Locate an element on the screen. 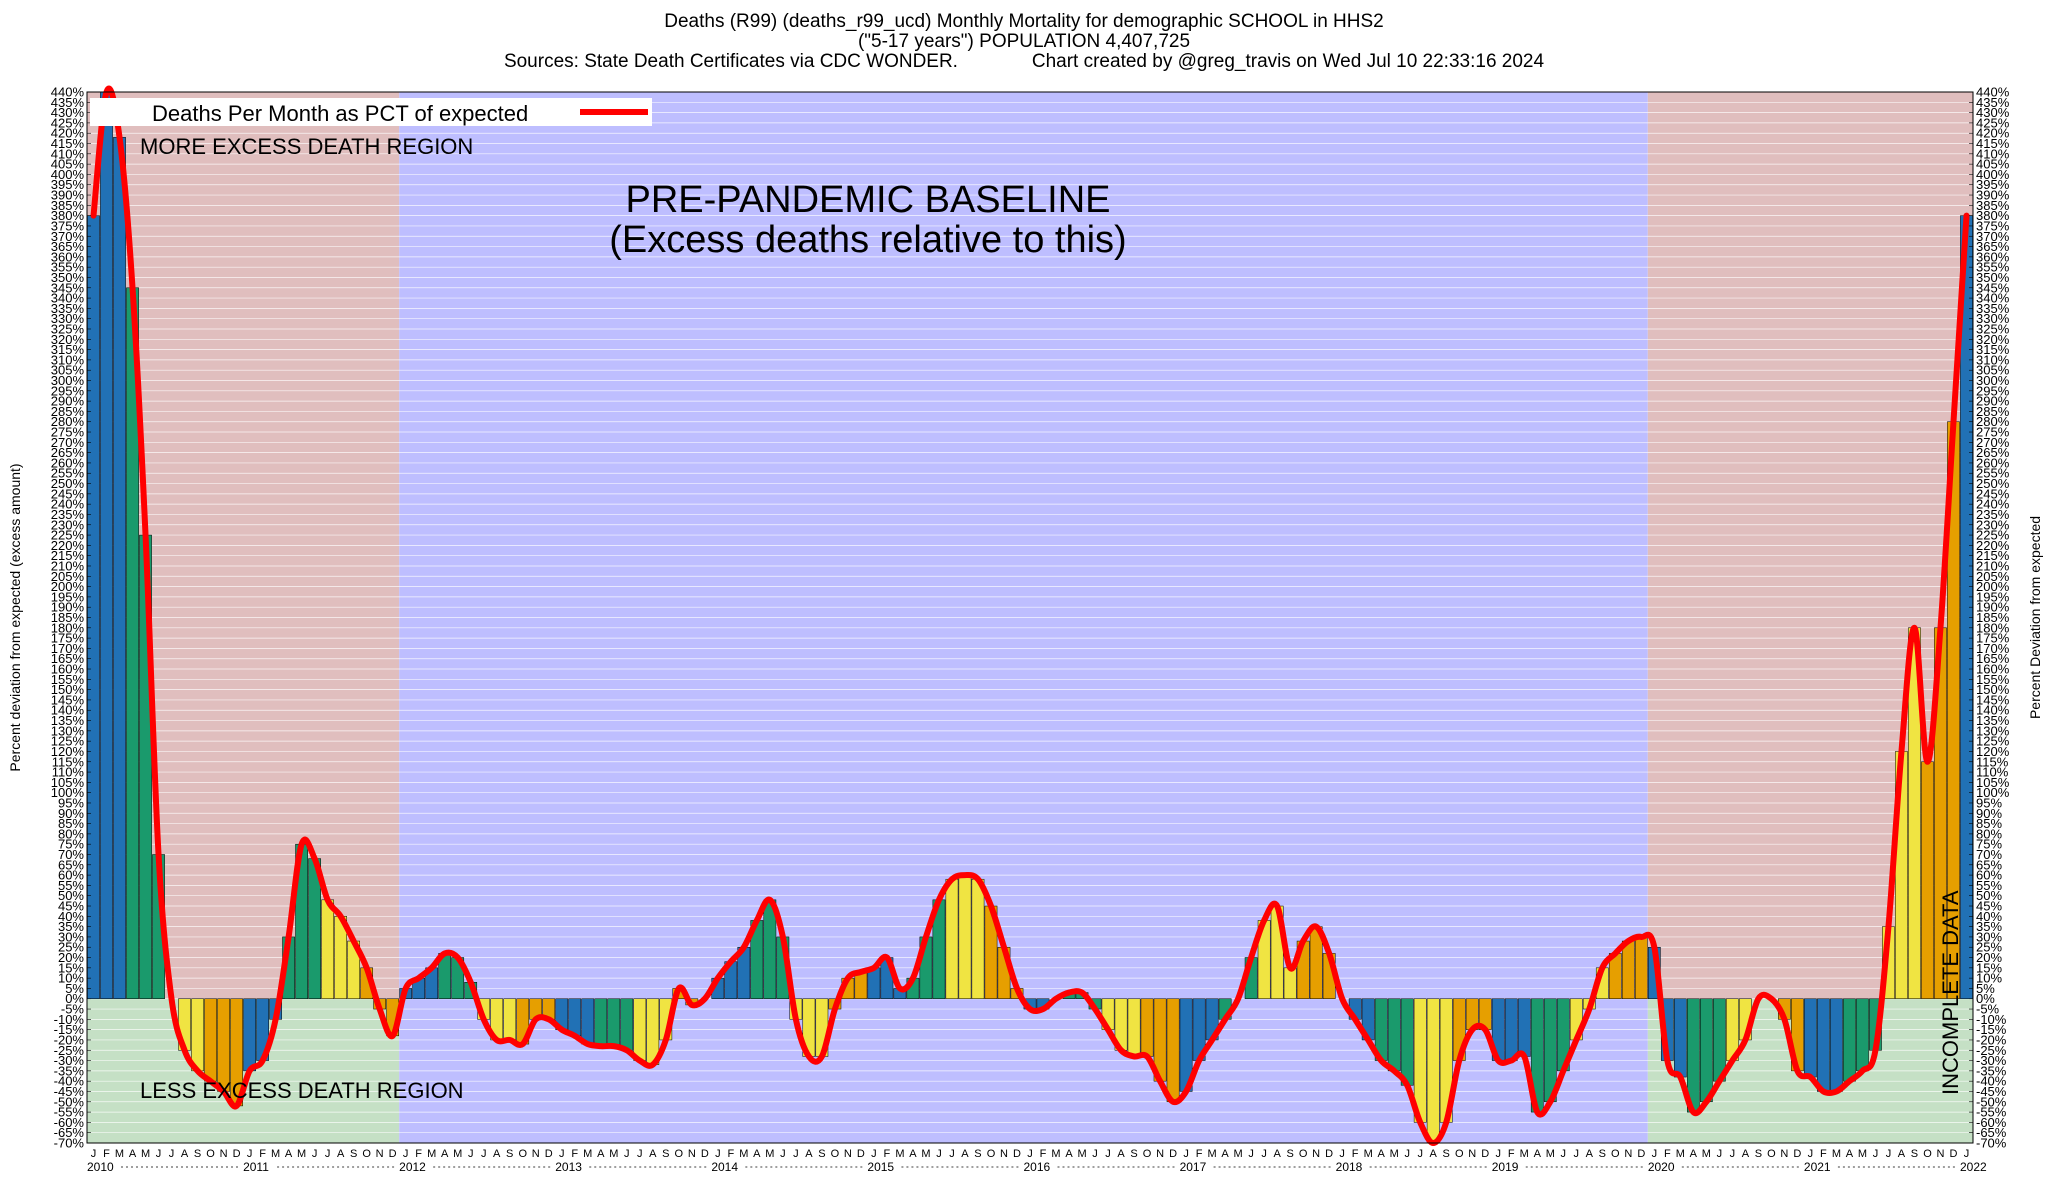 The image size is (2048, 1200). y-tick-label-right: 70% is located at coordinates (1989, 854).